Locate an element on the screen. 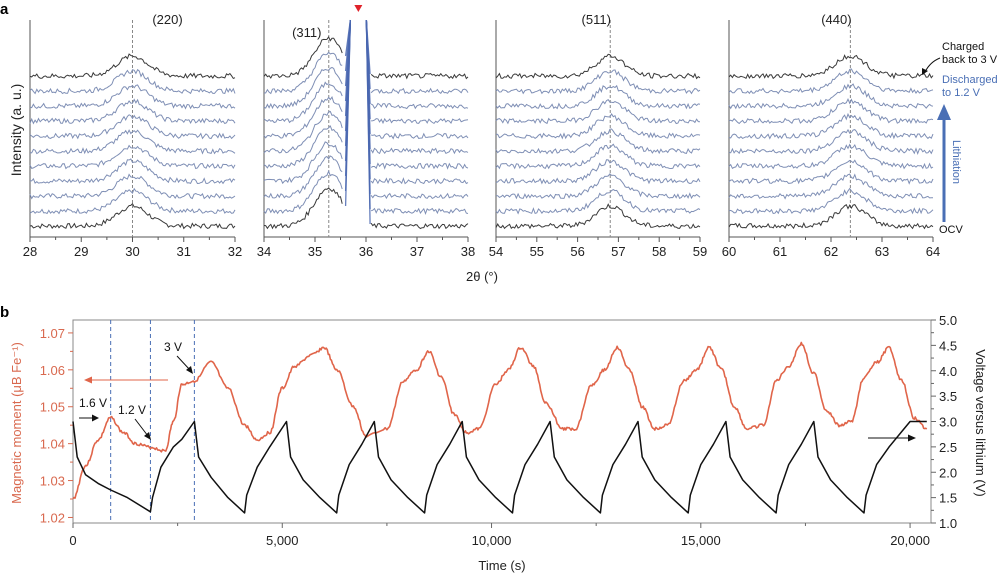 The width and height of the screenshot is (1000, 577). right-tick-label: 1.0 is located at coordinates (948, 523).